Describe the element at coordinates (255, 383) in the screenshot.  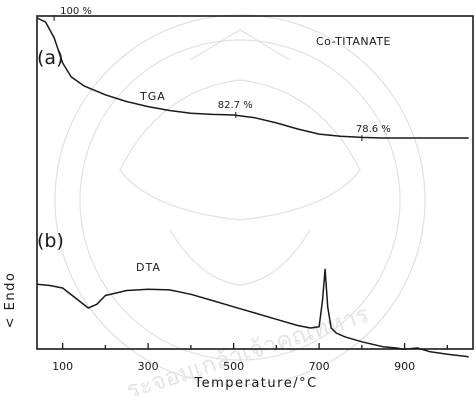
I see `x-axis-title: Temperature/°C` at that location.